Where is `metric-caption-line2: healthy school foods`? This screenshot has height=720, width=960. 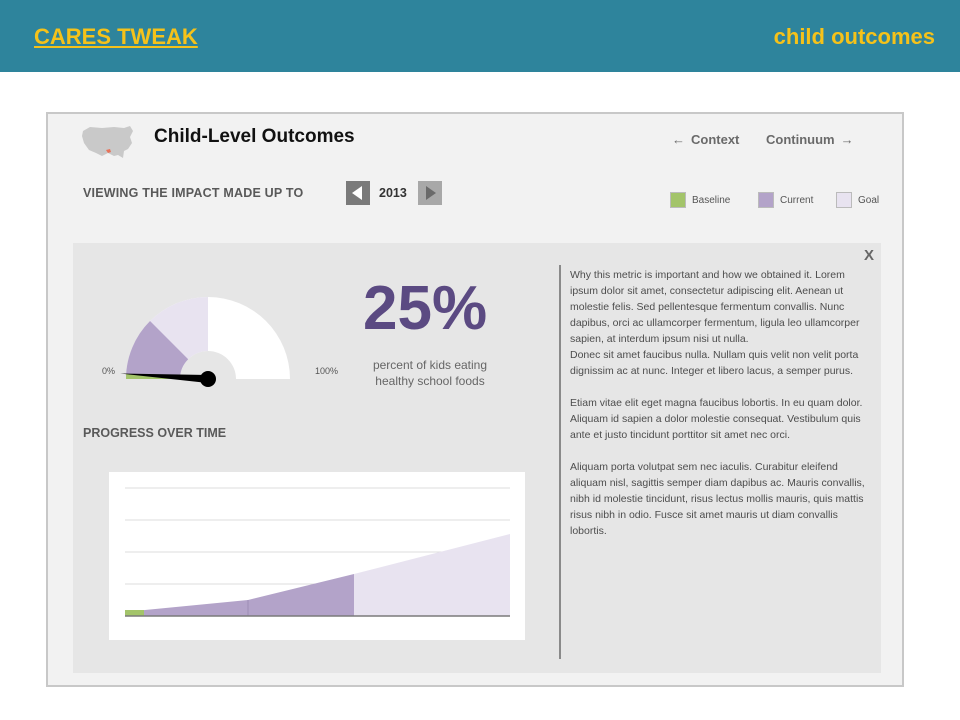
metric-caption-line2: healthy school foods is located at coordinates (430, 381).